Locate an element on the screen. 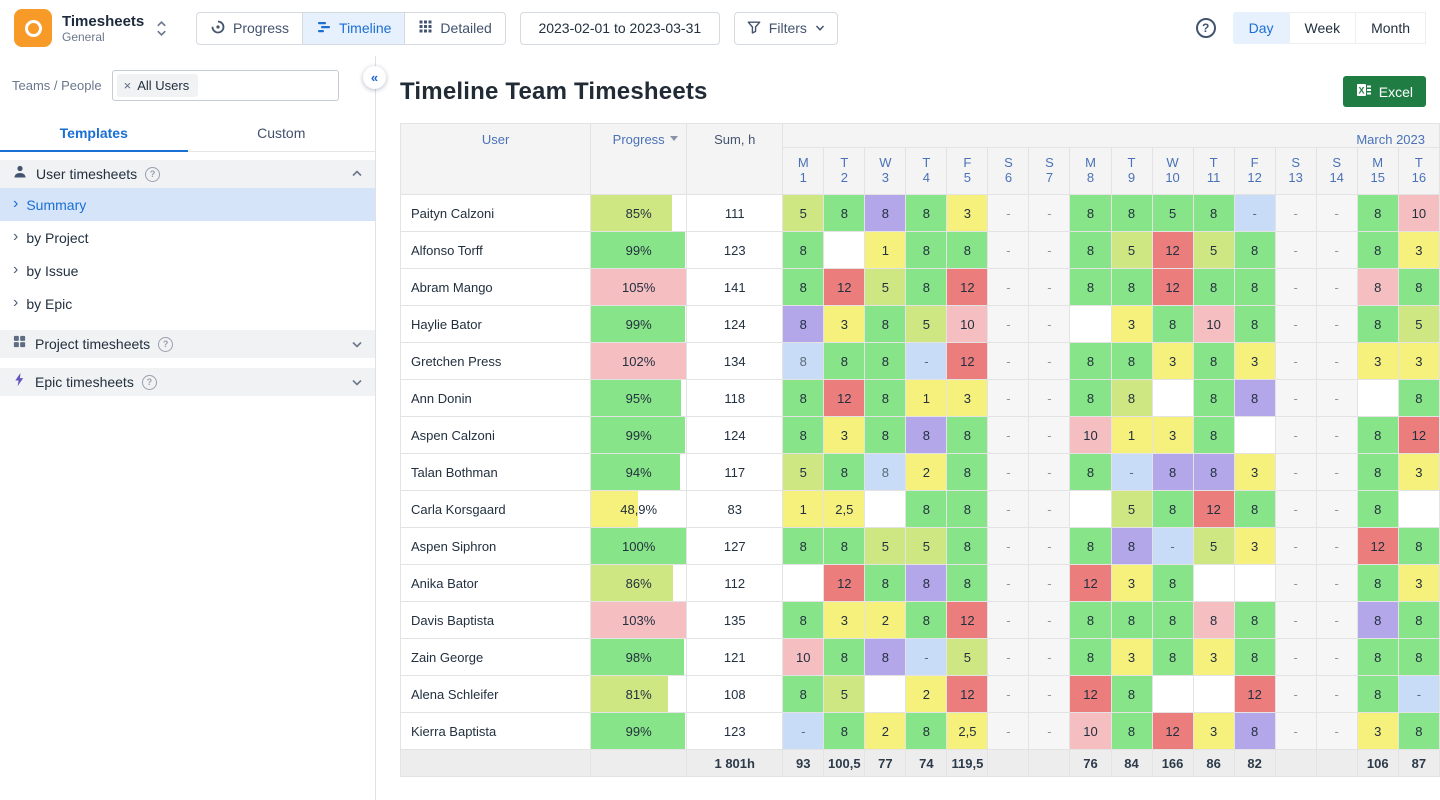 The image size is (1440, 800). progress-filter-icon is located at coordinates (674, 138).